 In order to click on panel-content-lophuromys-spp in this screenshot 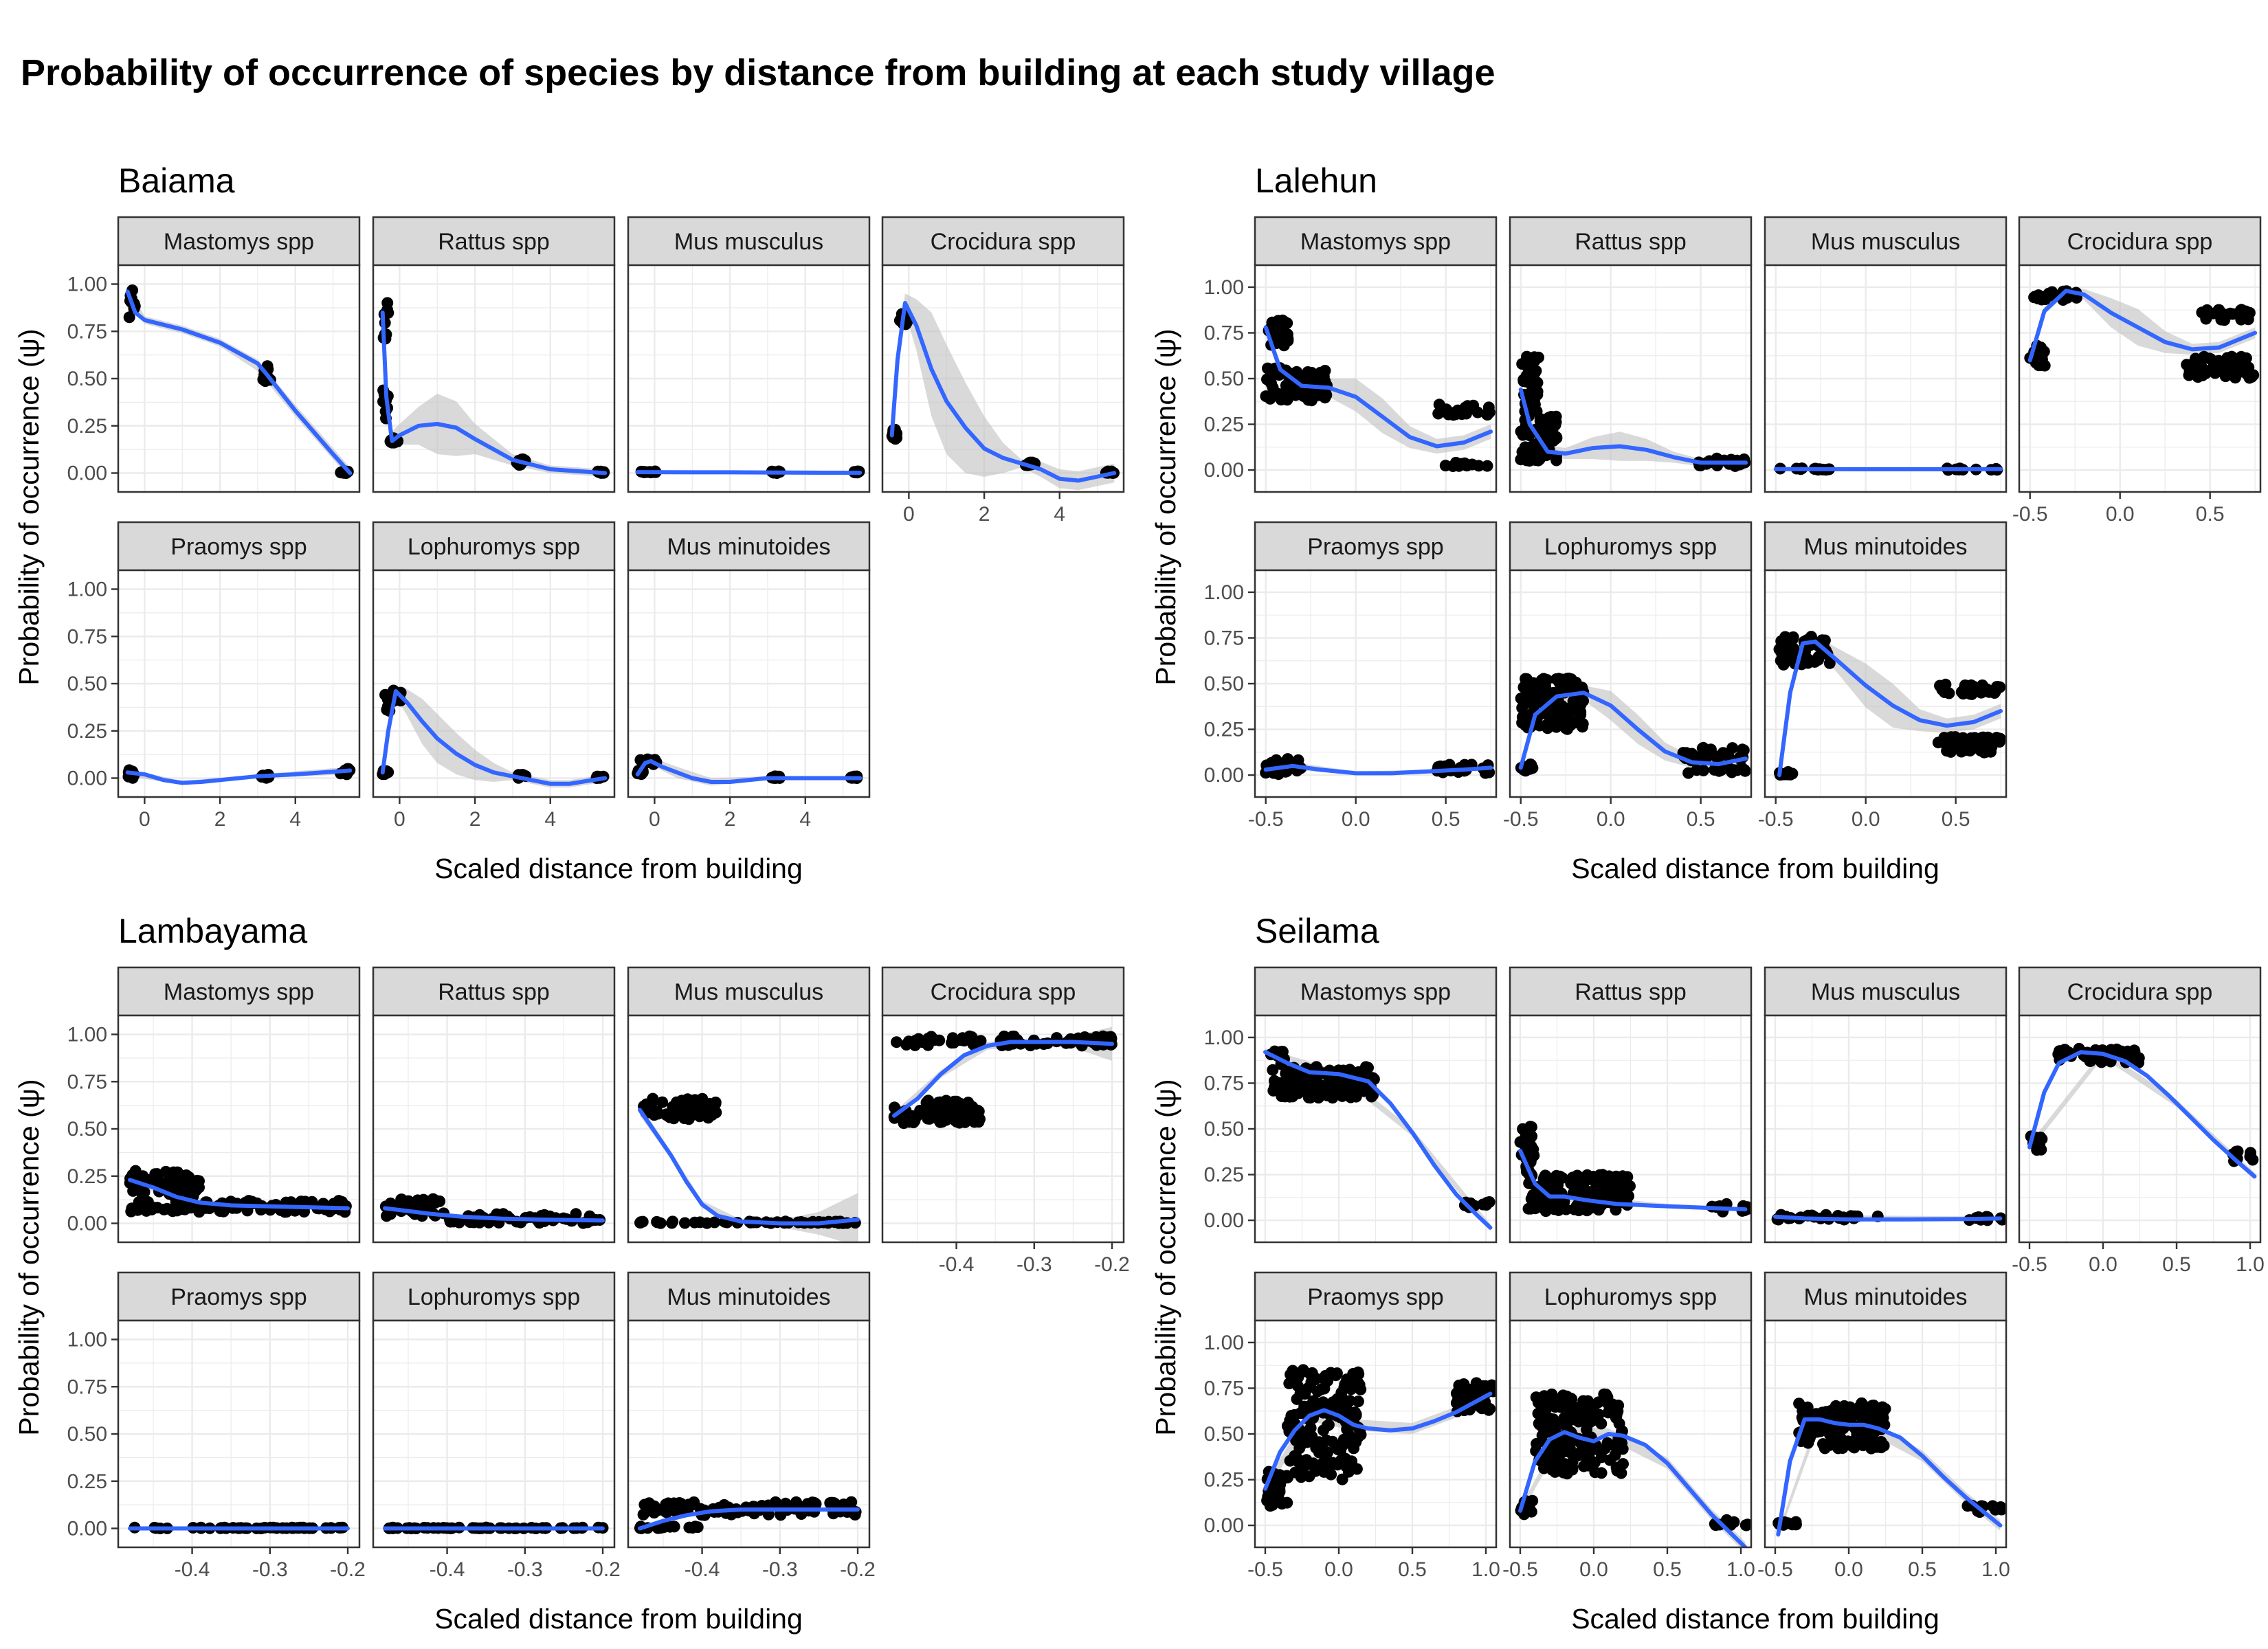, I will do `click(493, 736)`.